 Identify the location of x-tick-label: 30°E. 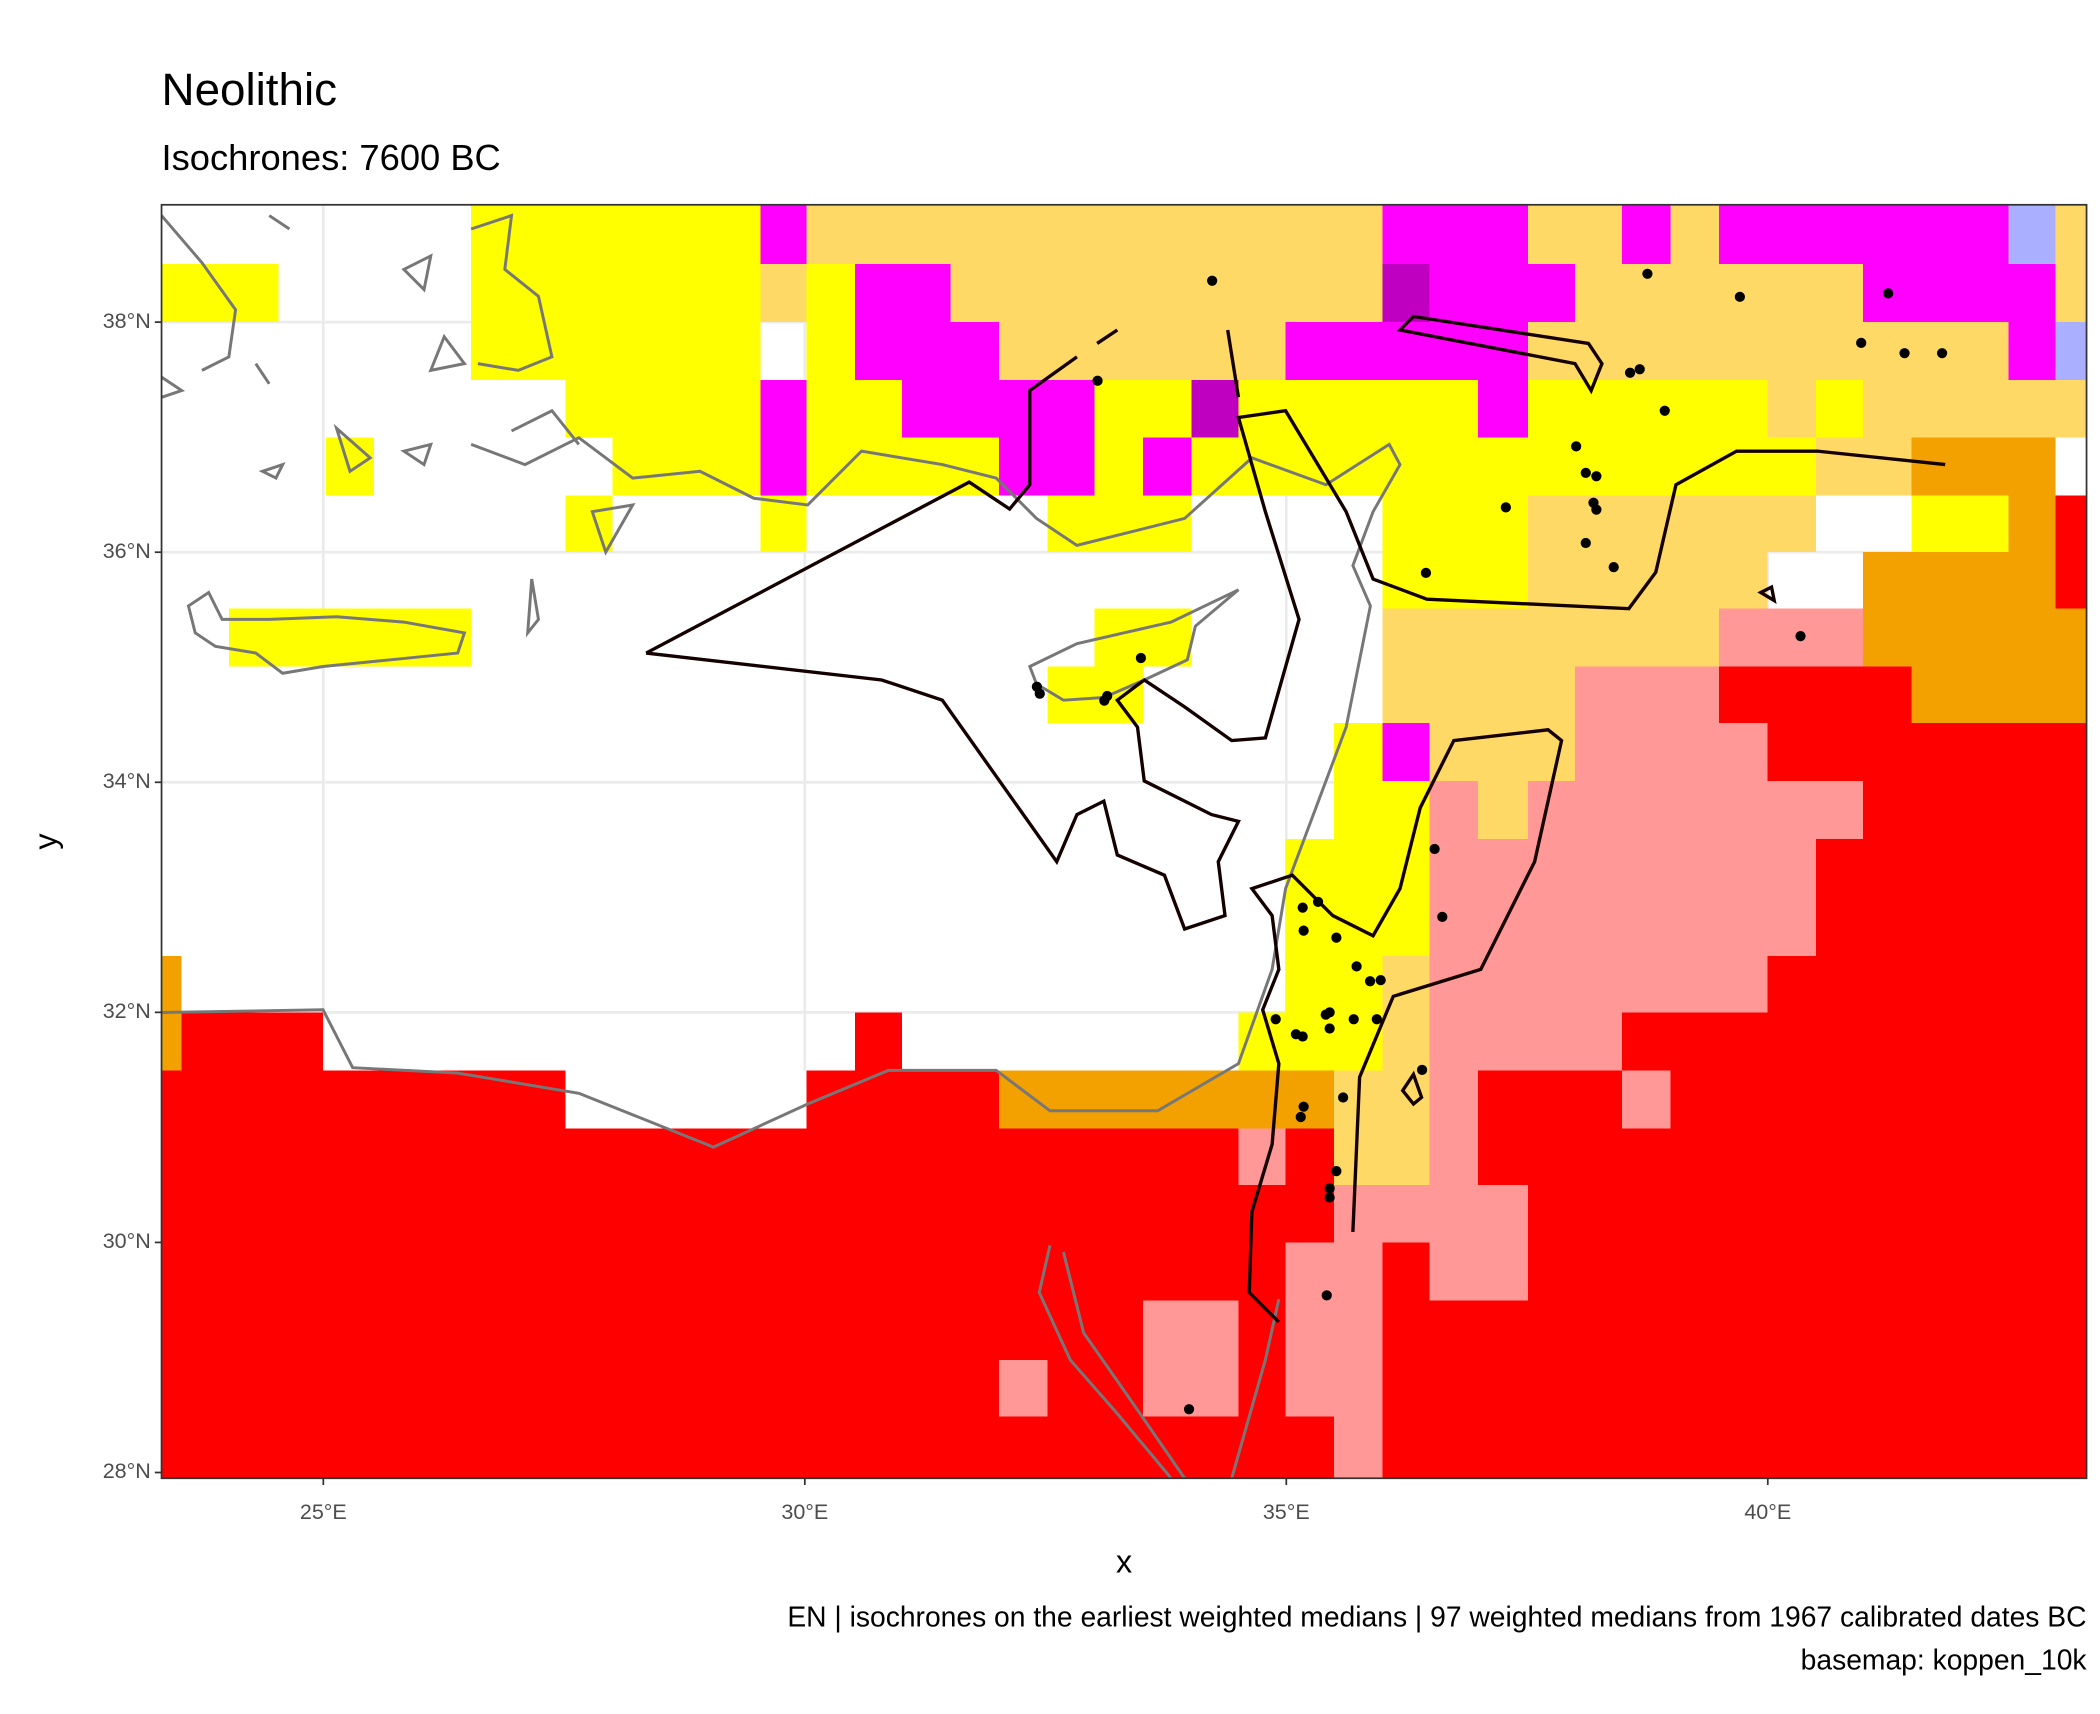
(804, 1512).